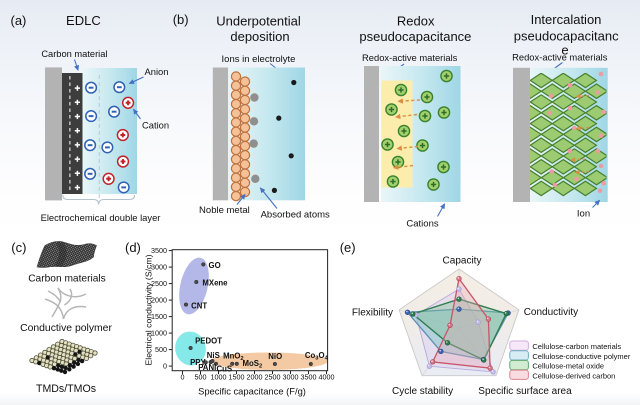 Image resolution: width=640 pixels, height=405 pixels. I want to click on svg-text: Flexibility, so click(372, 313).